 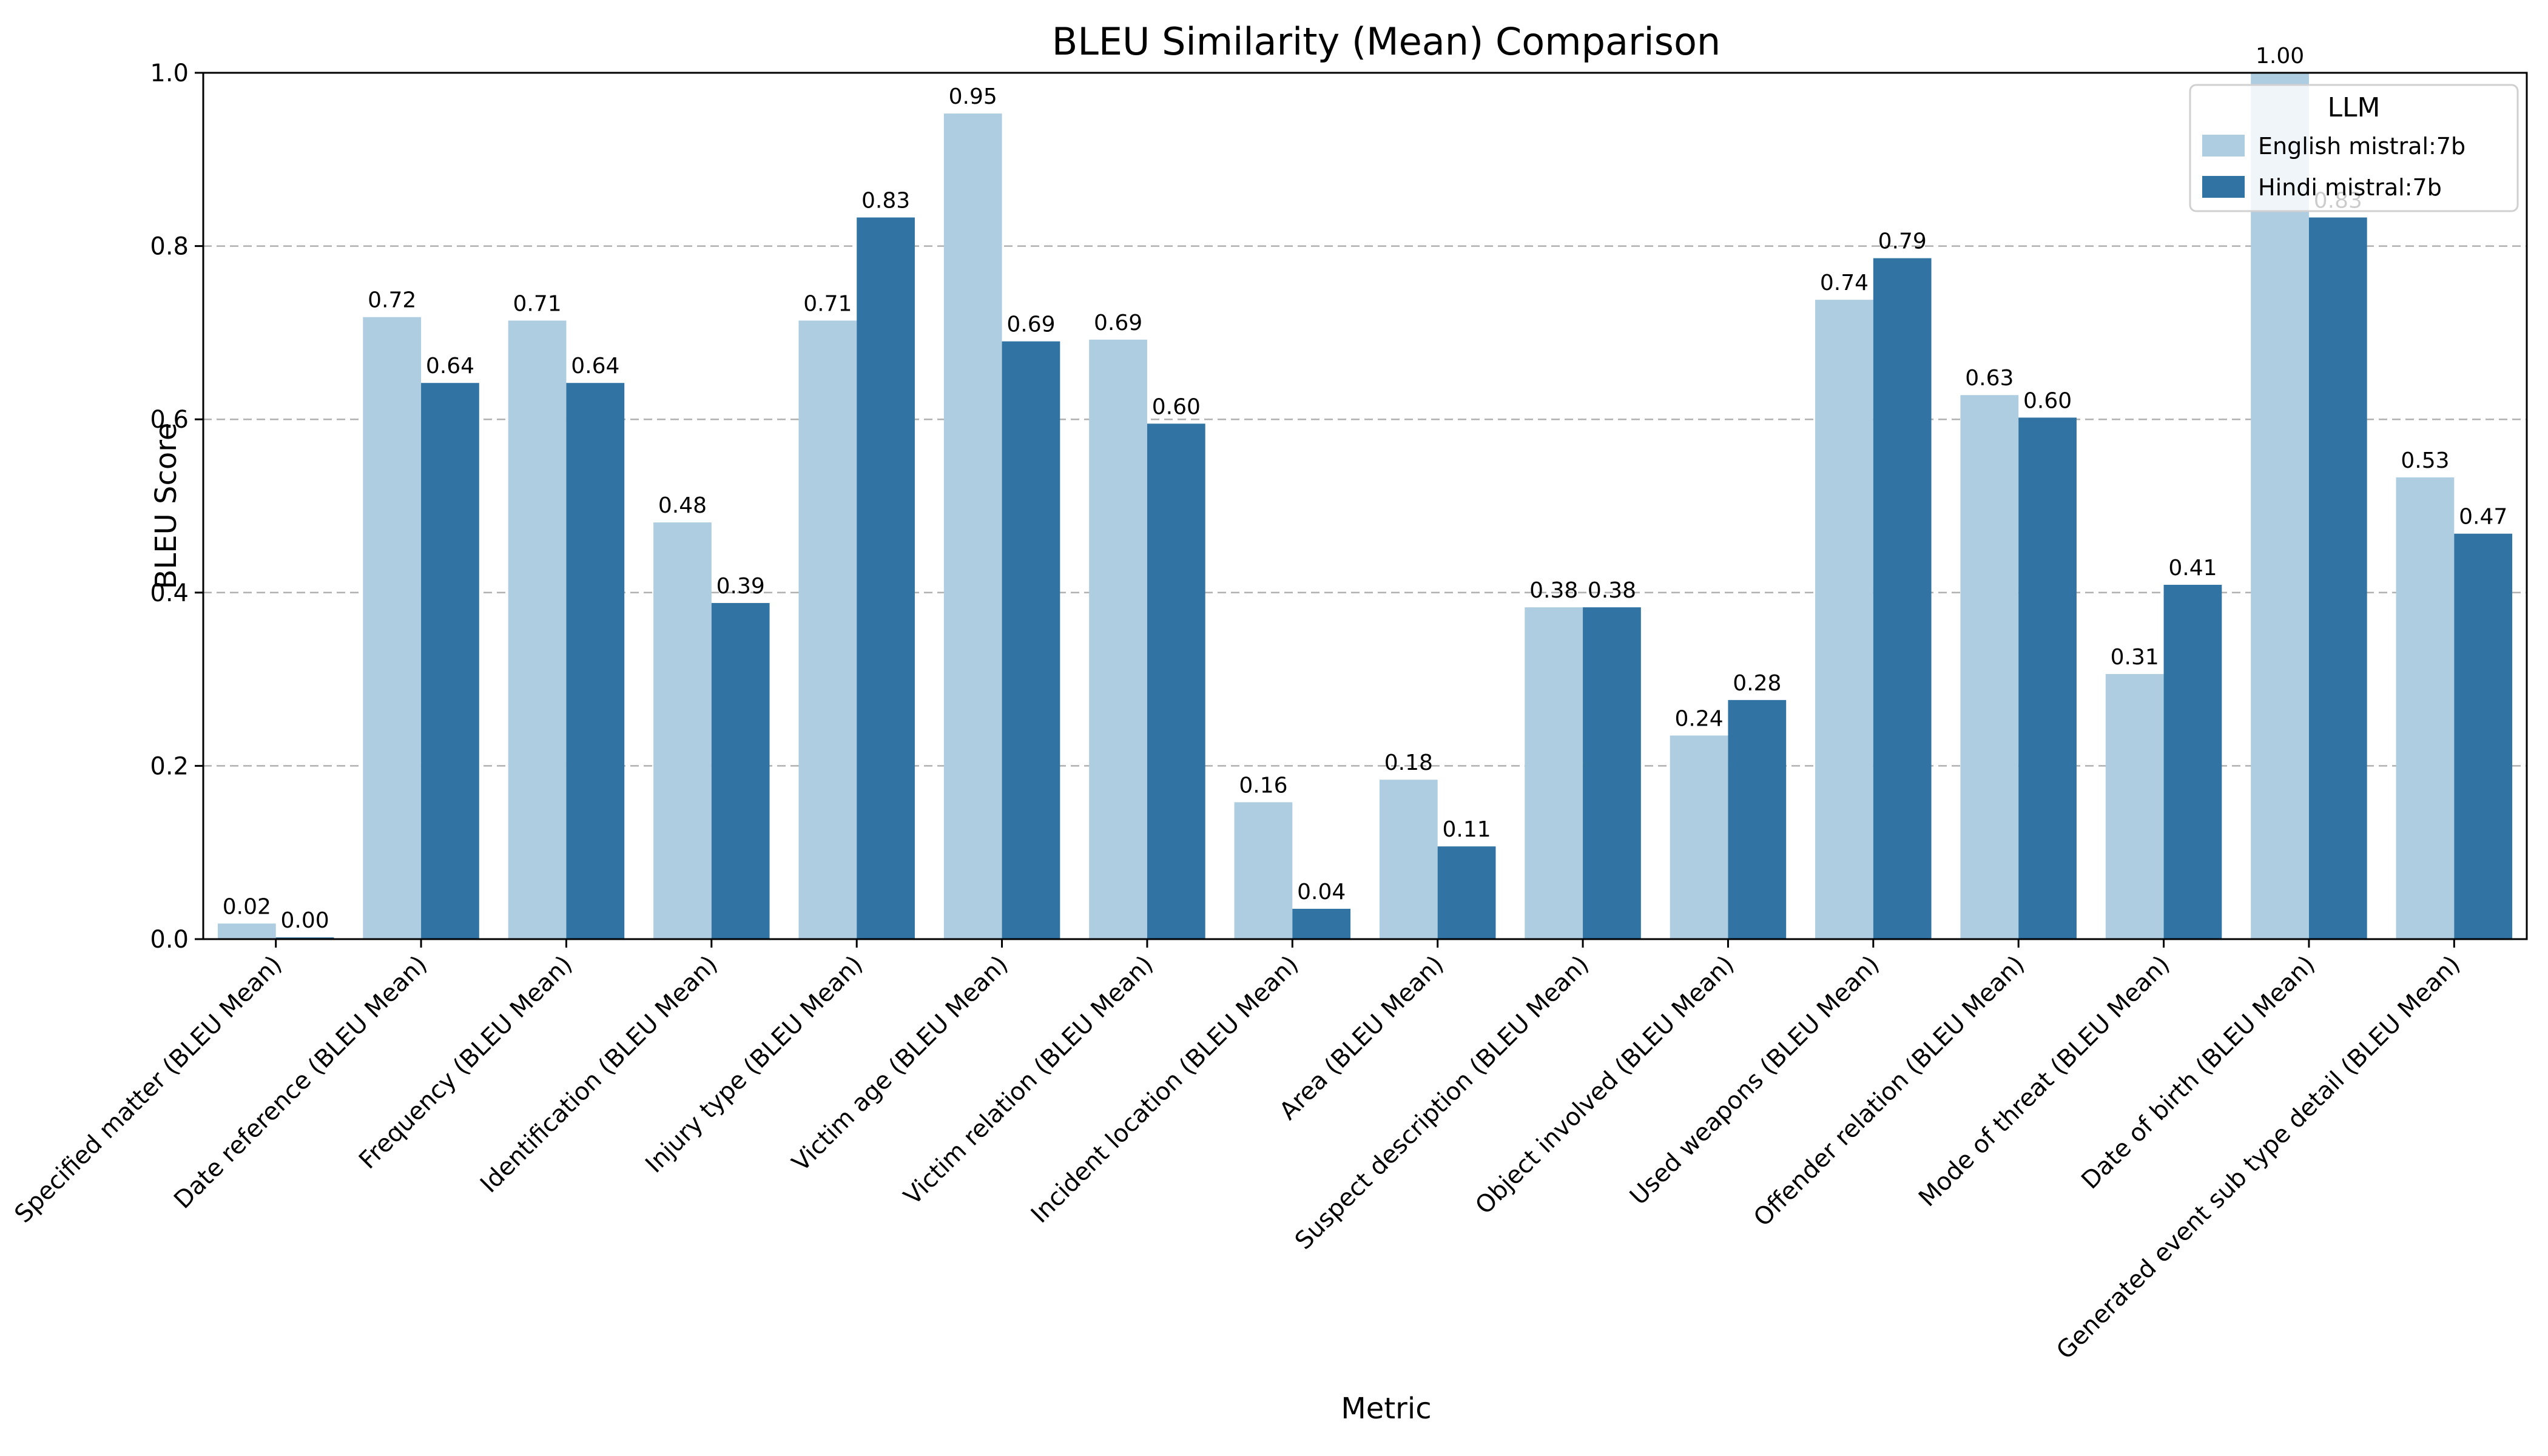 I want to click on bar-value-label: 0.47, so click(x=2483, y=517).